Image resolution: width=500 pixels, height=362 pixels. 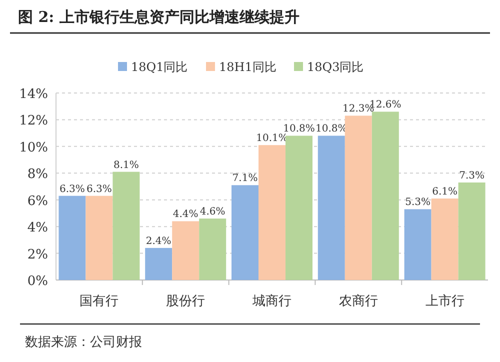 I want to click on y-tick-label: 14%, so click(x=33, y=94).